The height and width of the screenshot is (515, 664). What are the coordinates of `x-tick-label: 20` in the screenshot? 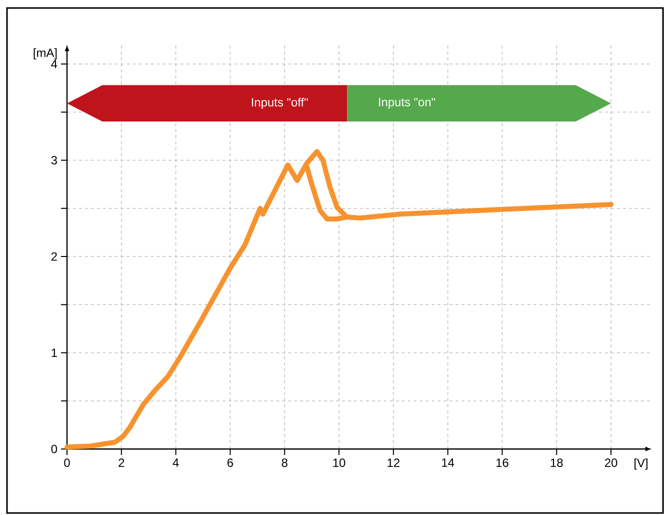 It's located at (611, 462).